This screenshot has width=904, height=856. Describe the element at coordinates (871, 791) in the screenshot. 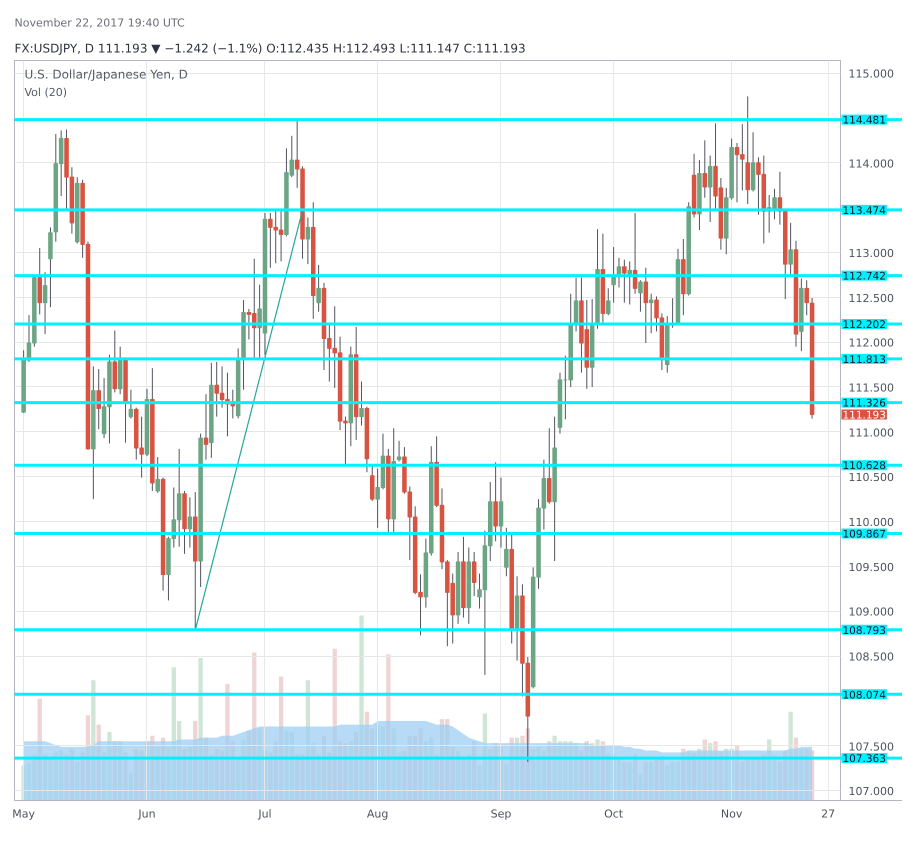

I see `y-tick-label: 107.000` at that location.